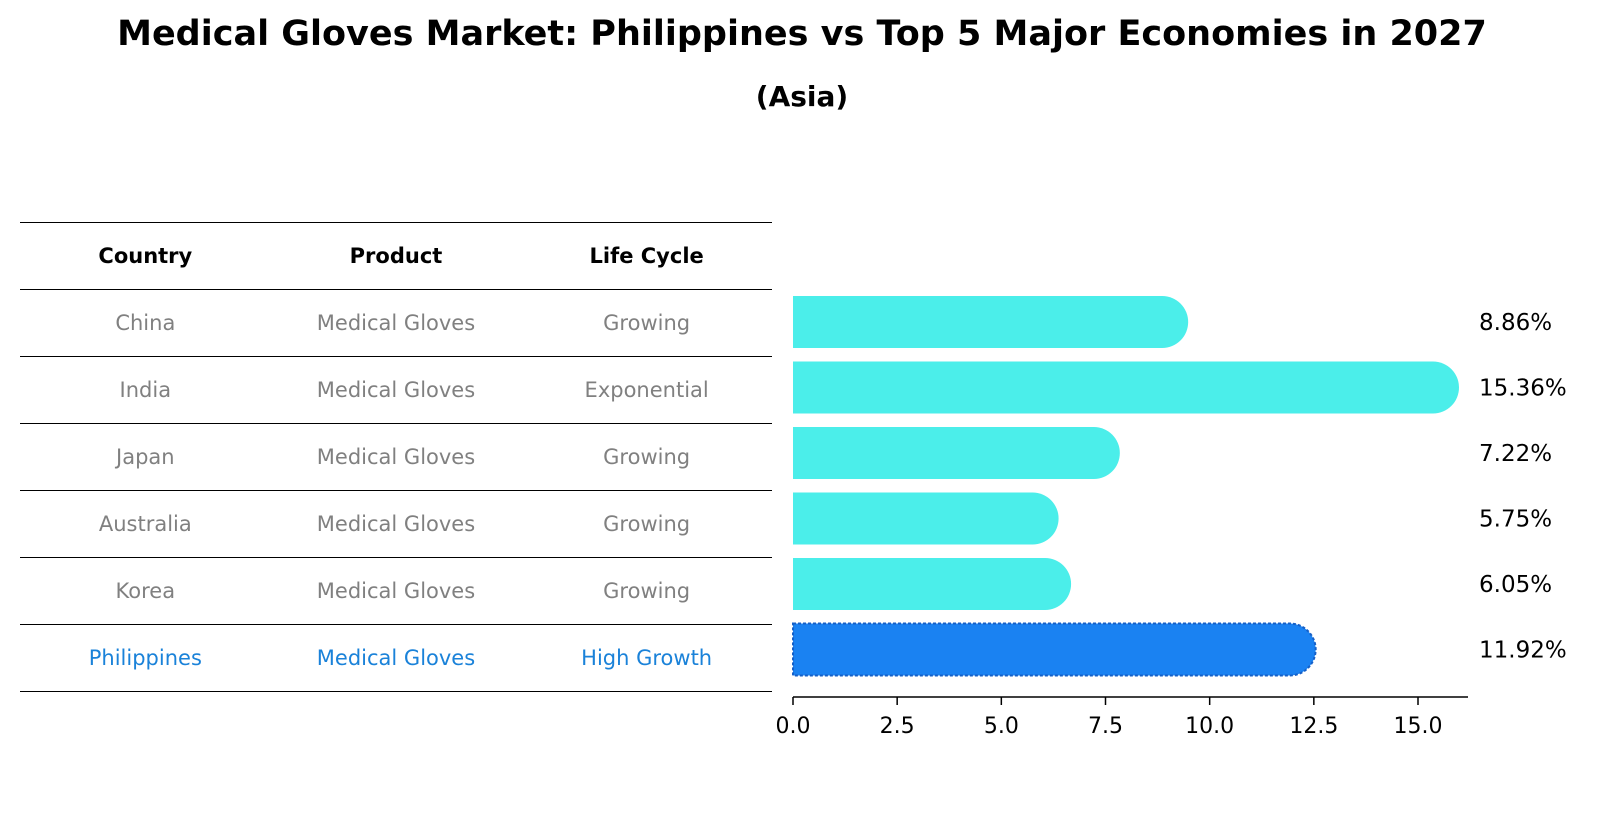  Describe the element at coordinates (802, 96) in the screenshot. I see `chart-subtitle: (Asia)` at that location.